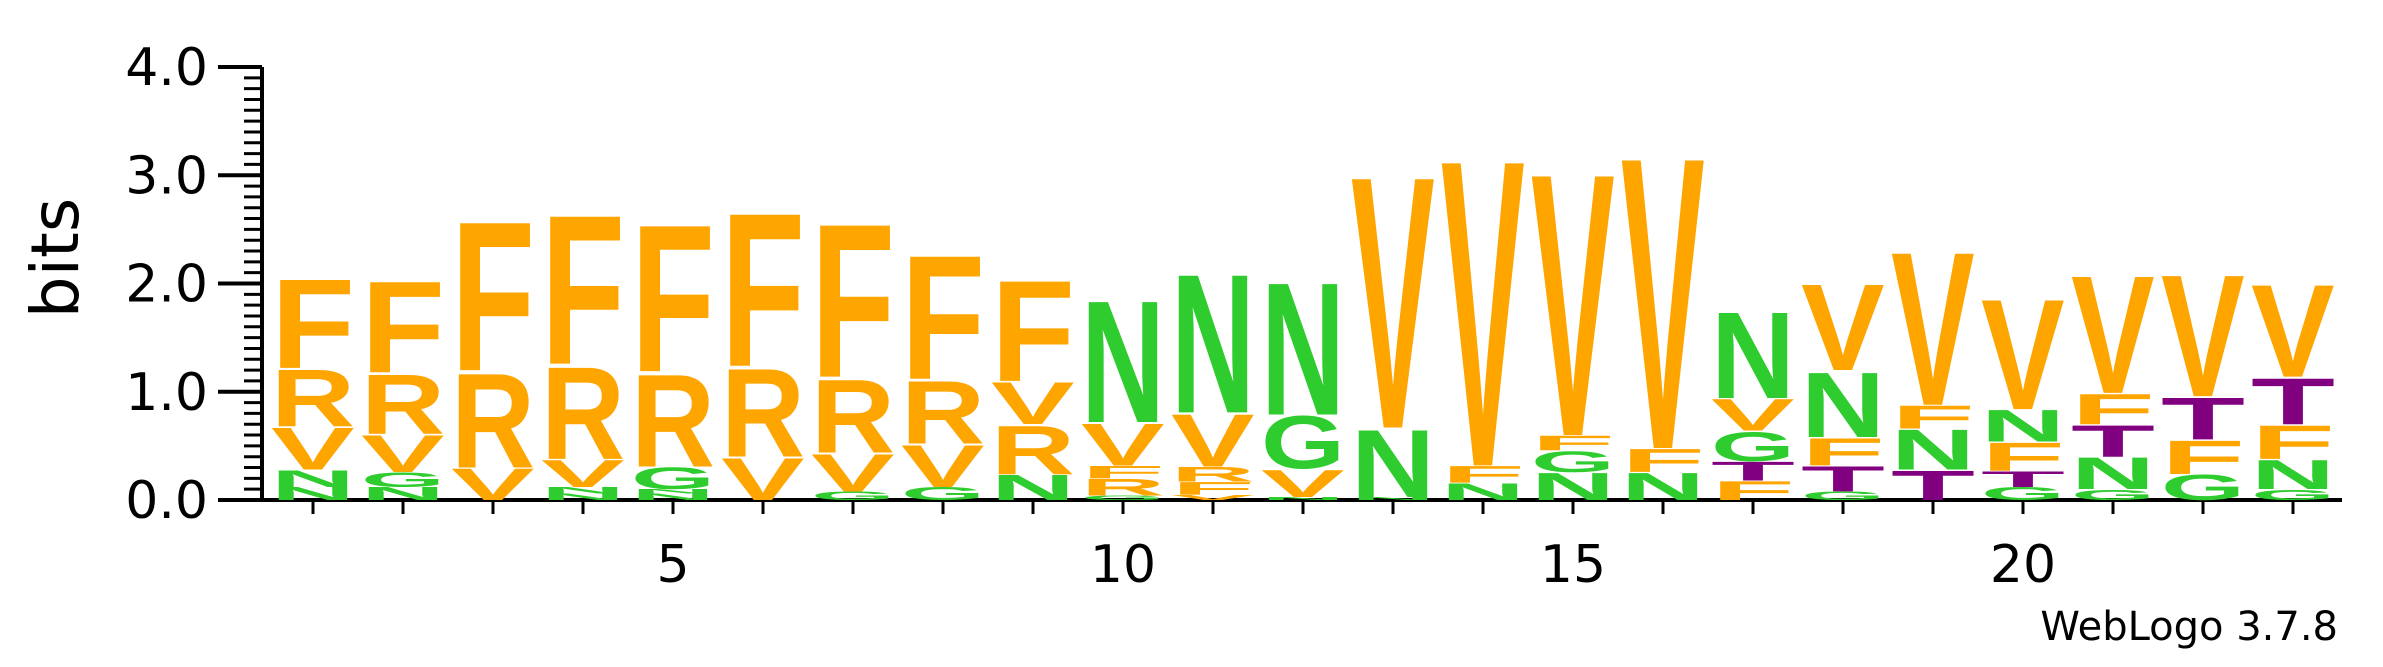  I want to click on footer-credit: WebLogo 3.7.8, so click(2189, 627).